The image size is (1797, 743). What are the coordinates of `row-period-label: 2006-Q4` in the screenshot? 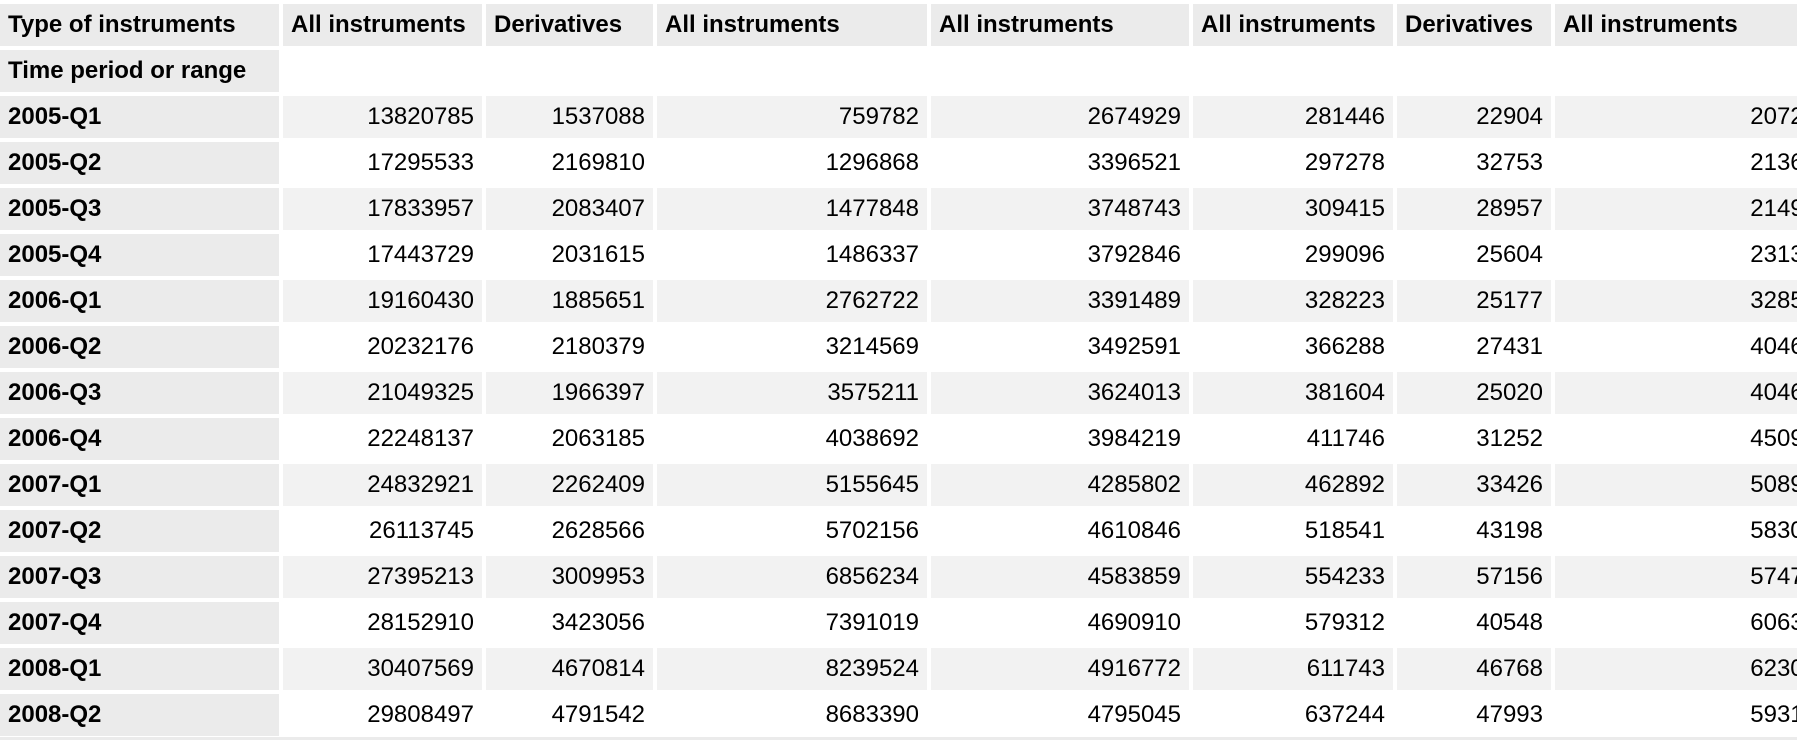 It's located at (139, 439).